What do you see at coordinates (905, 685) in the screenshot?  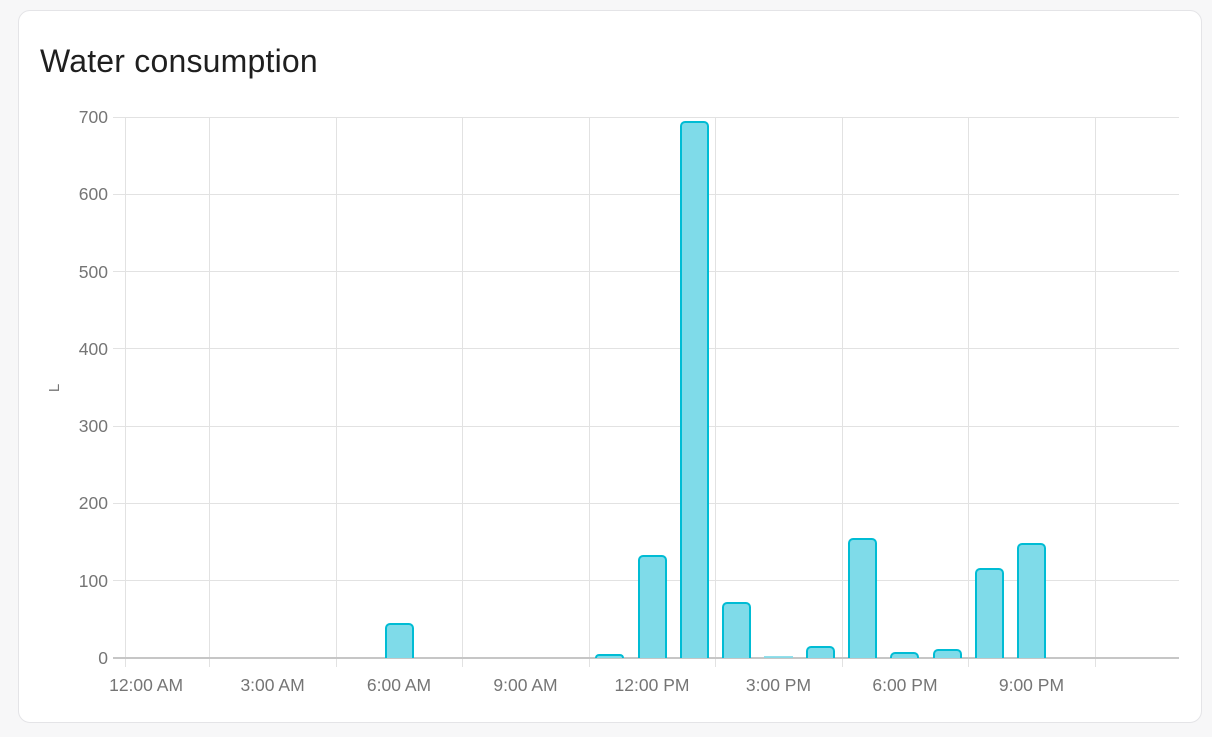 I see `x-tick-label: 6:00 PM` at bounding box center [905, 685].